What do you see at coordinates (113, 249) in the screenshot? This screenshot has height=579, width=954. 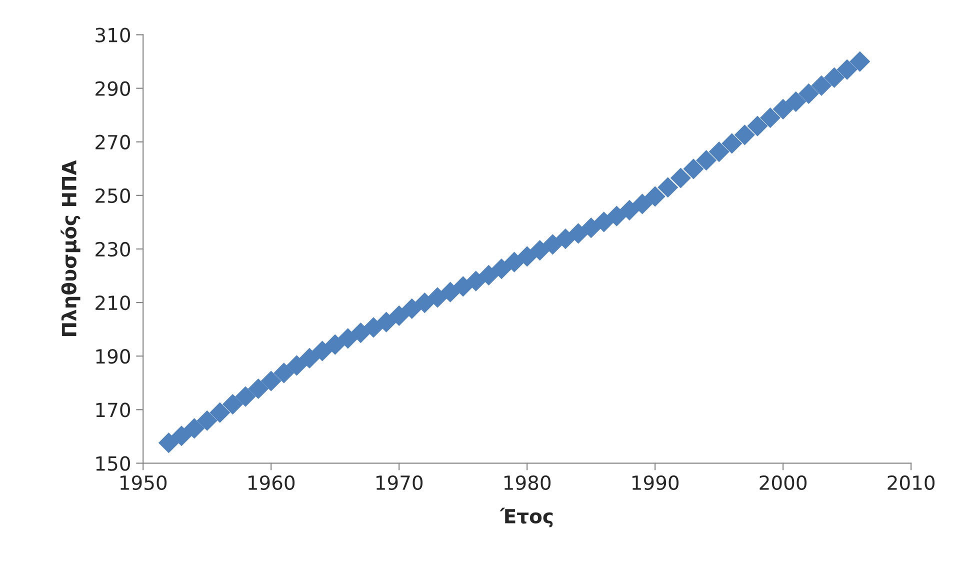 I see `y-tick-label: 230` at bounding box center [113, 249].